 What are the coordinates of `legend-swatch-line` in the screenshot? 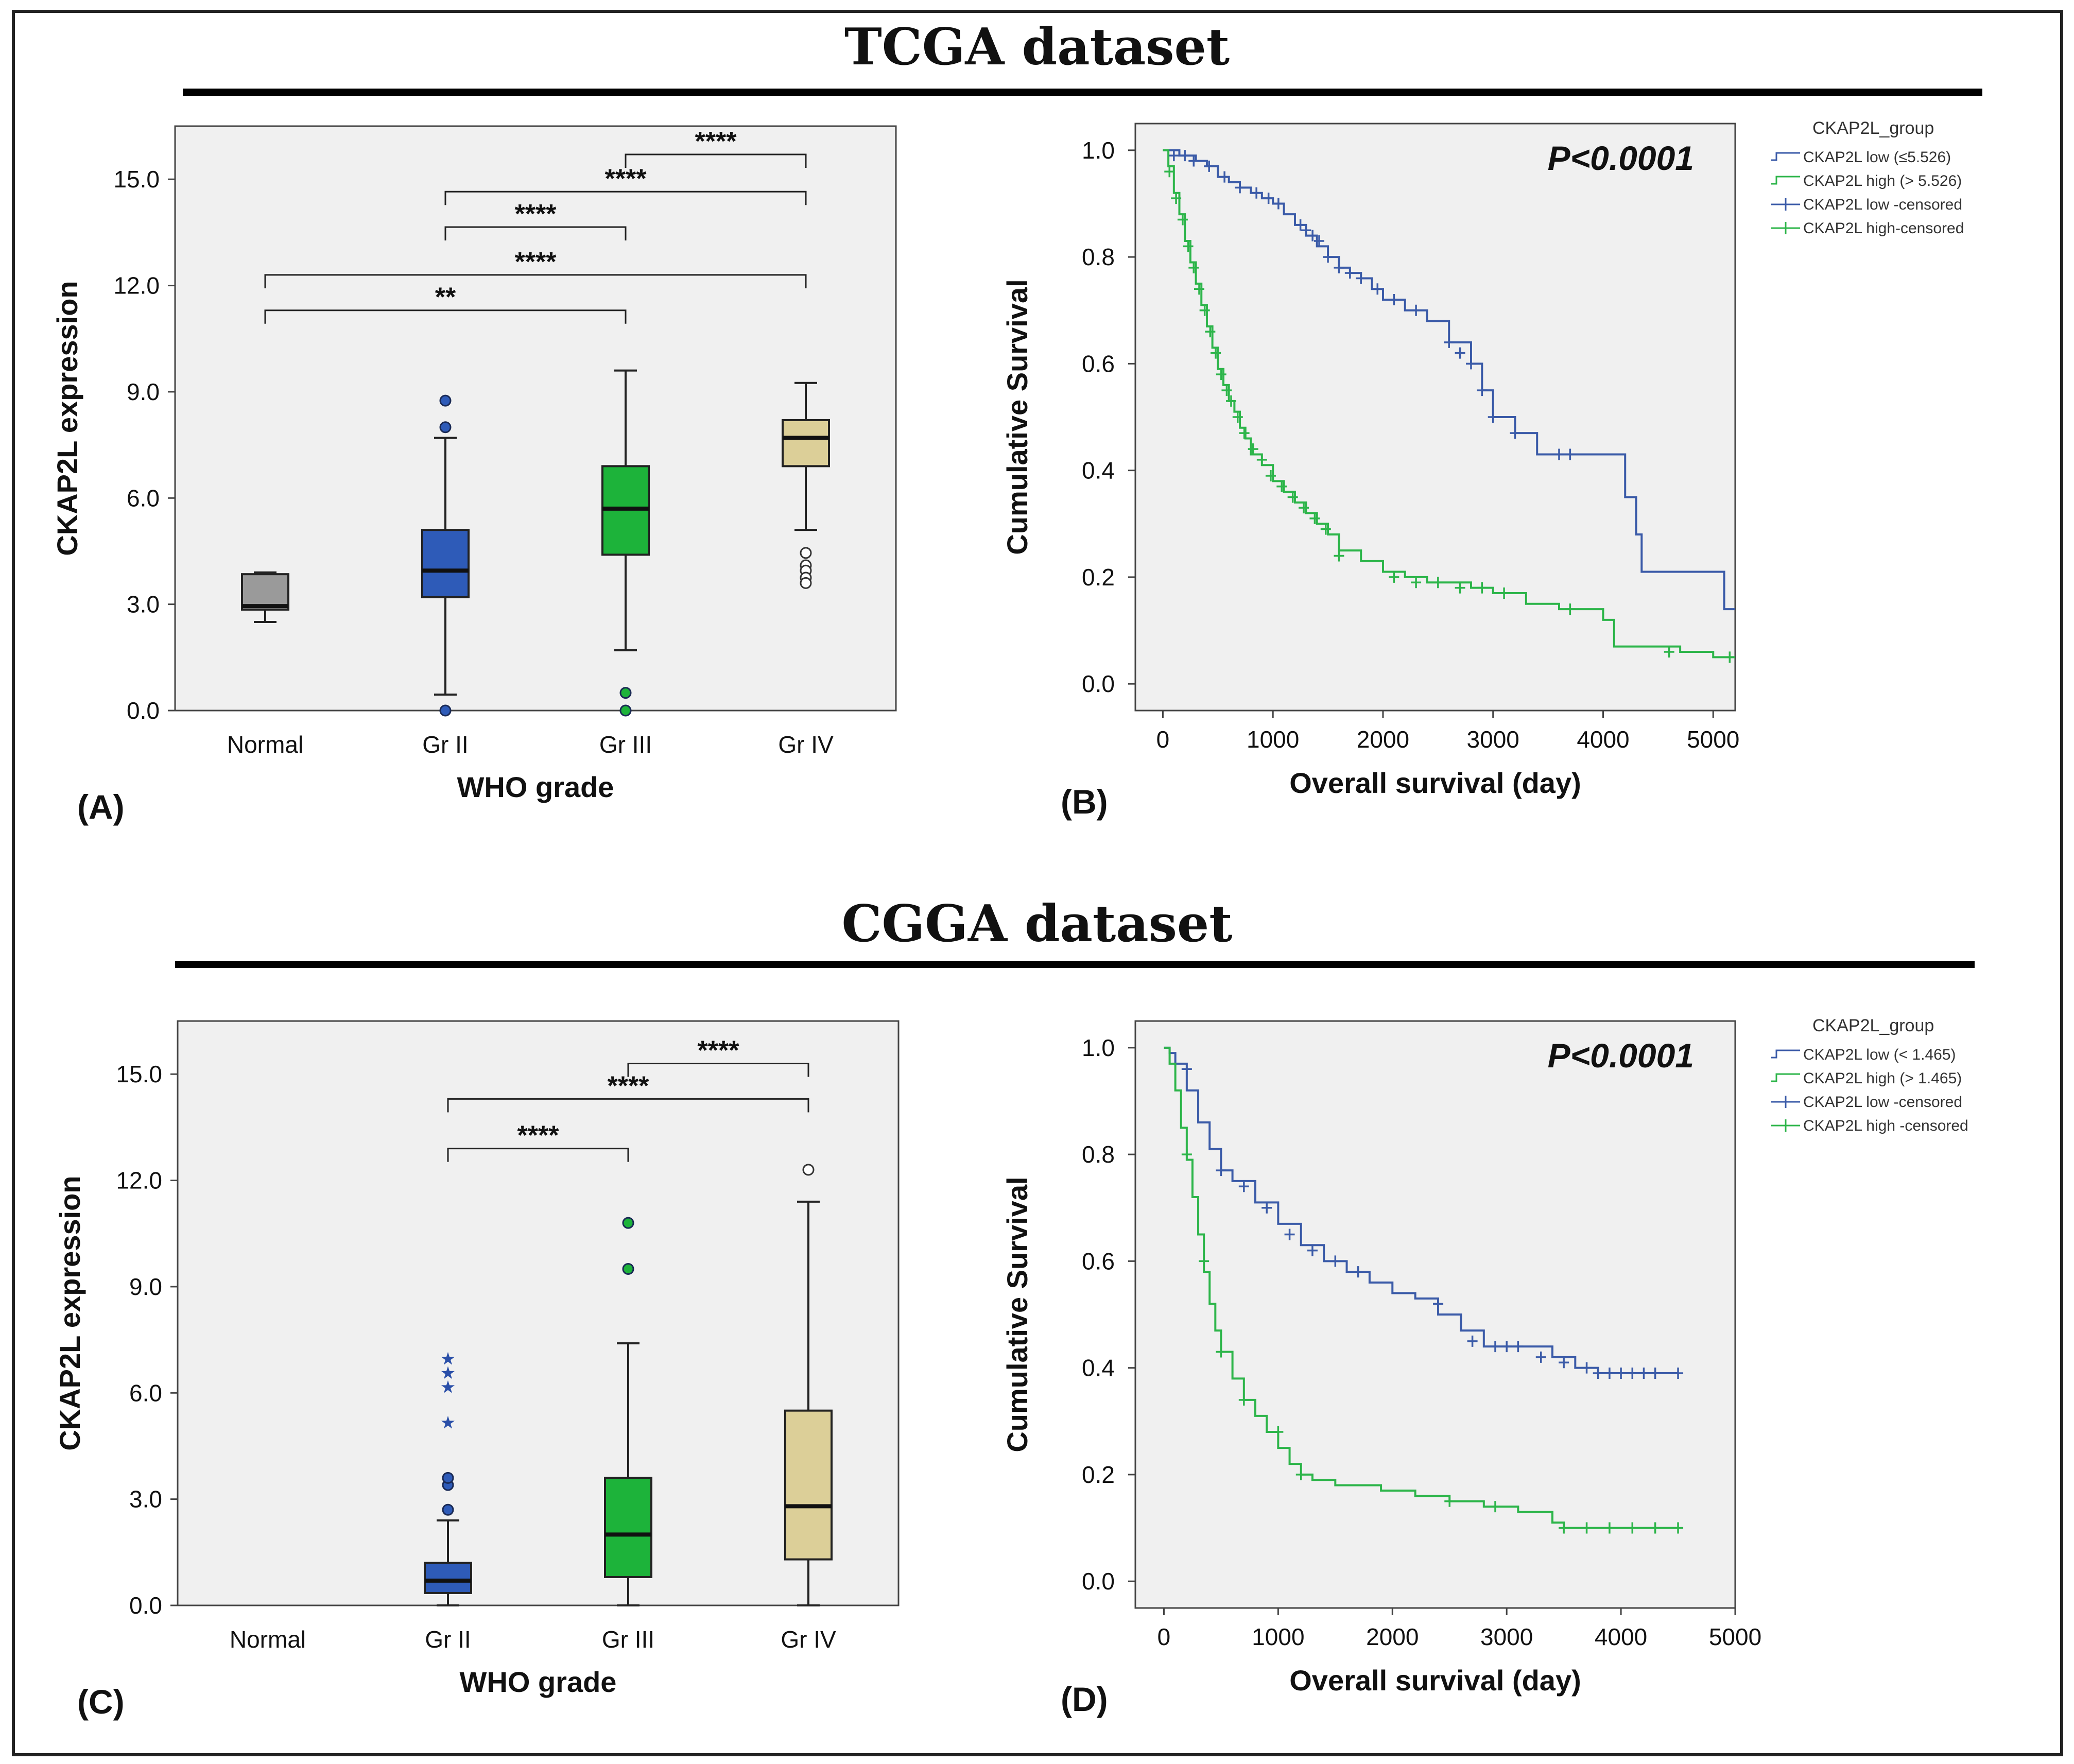 It's located at (1785, 180).